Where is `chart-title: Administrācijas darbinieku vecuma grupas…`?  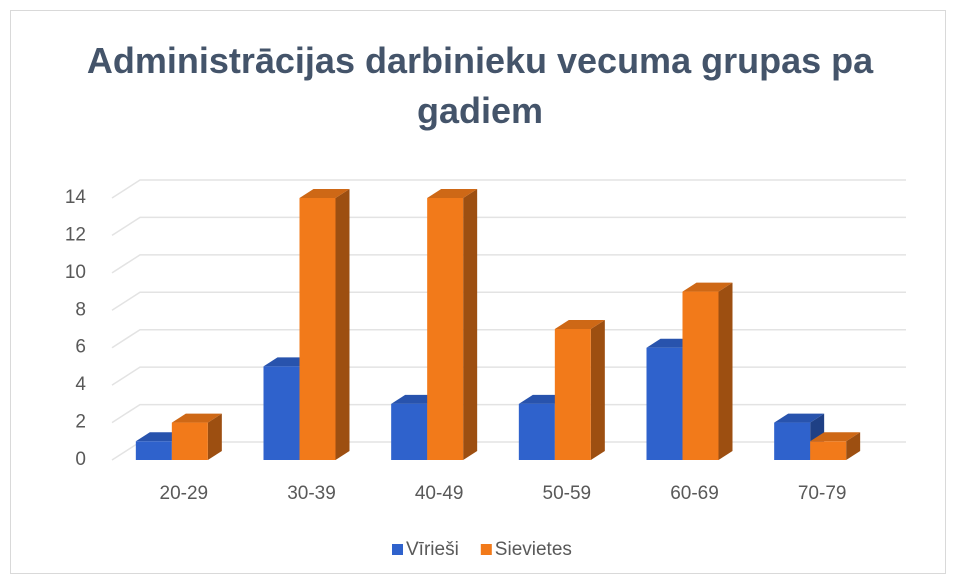 chart-title: Administrācijas darbinieku vecuma grupas… is located at coordinates (480, 85).